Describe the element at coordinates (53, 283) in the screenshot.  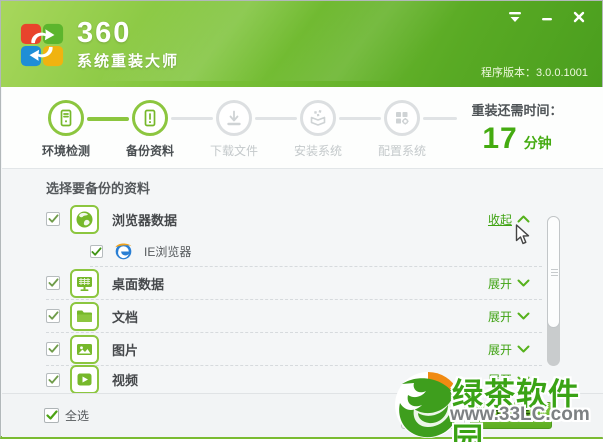
I see `checkbox-desktop-data` at that location.